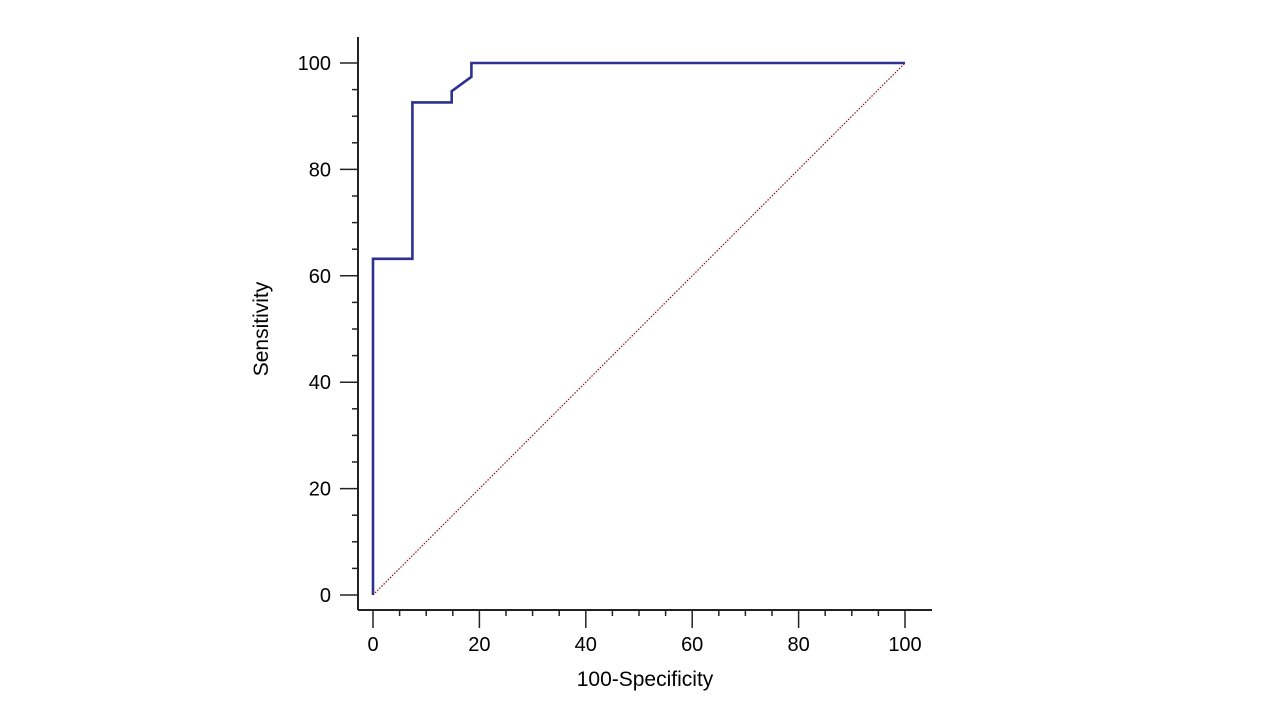  I want to click on y-tick-label: 0, so click(325, 596).